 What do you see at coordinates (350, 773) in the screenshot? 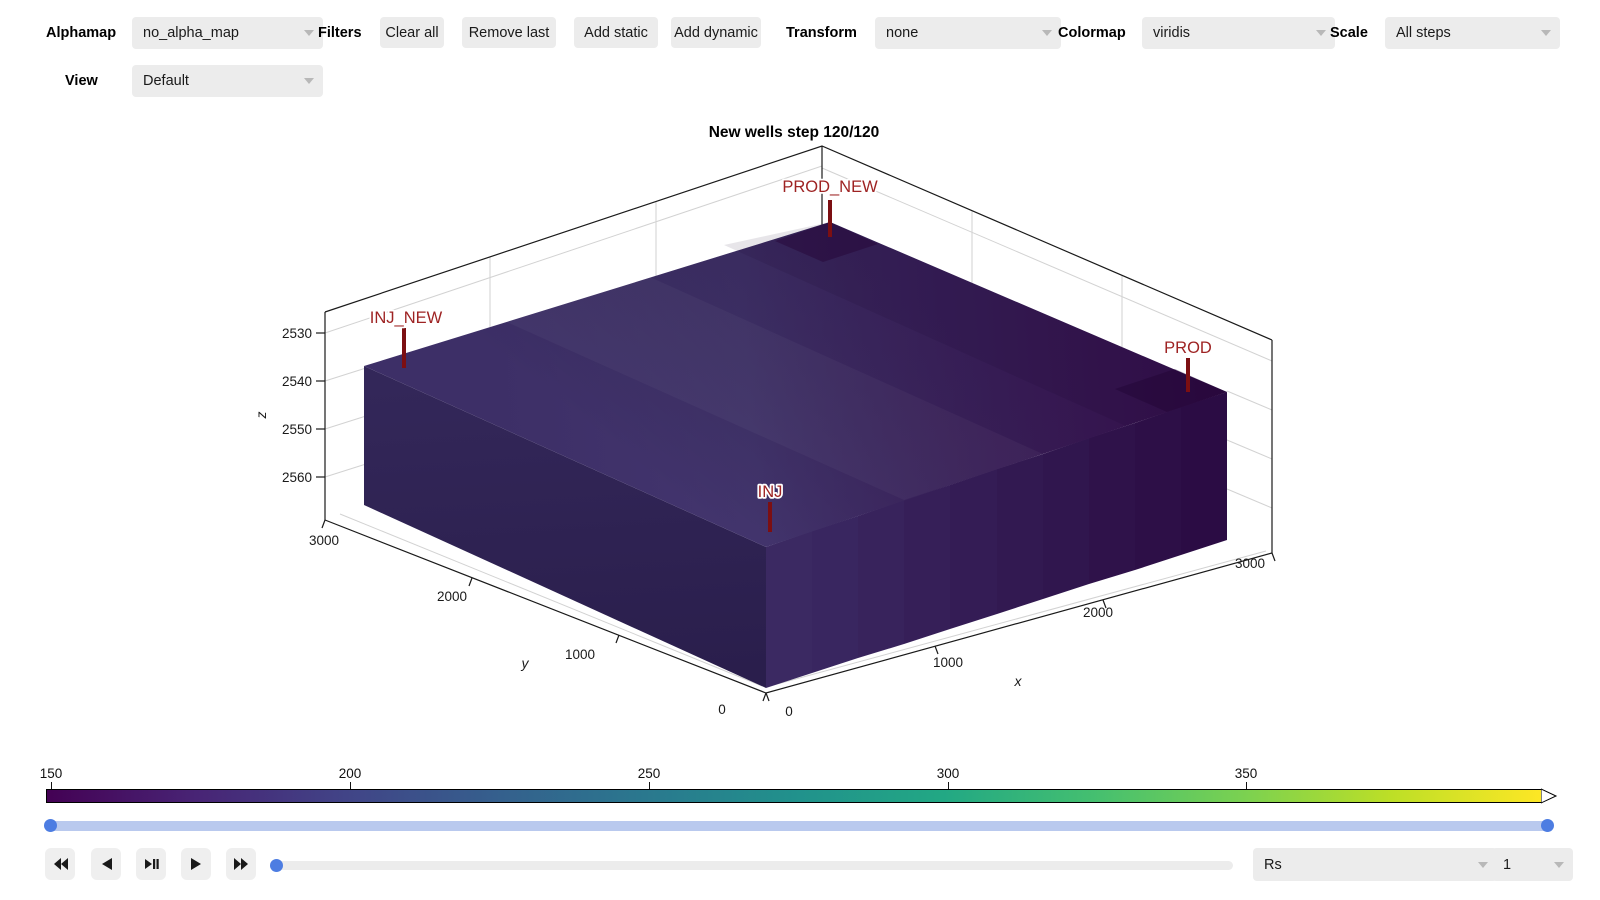
I see `colorbar-tick-label: 200` at bounding box center [350, 773].